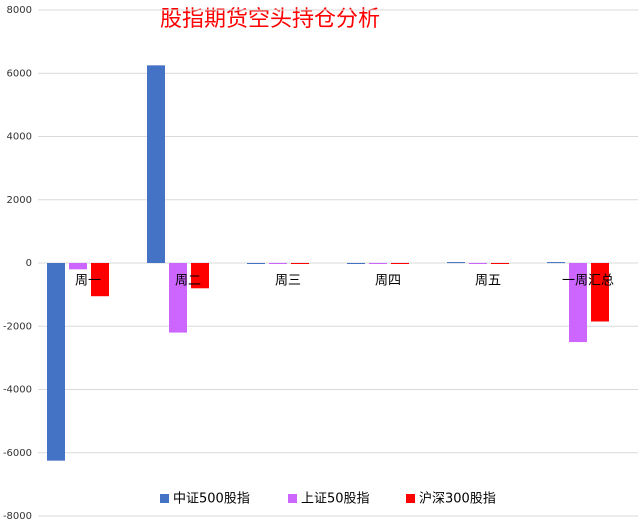 The width and height of the screenshot is (640, 519). What do you see at coordinates (17, 390) in the screenshot?
I see `y-tick-label: -4000` at bounding box center [17, 390].